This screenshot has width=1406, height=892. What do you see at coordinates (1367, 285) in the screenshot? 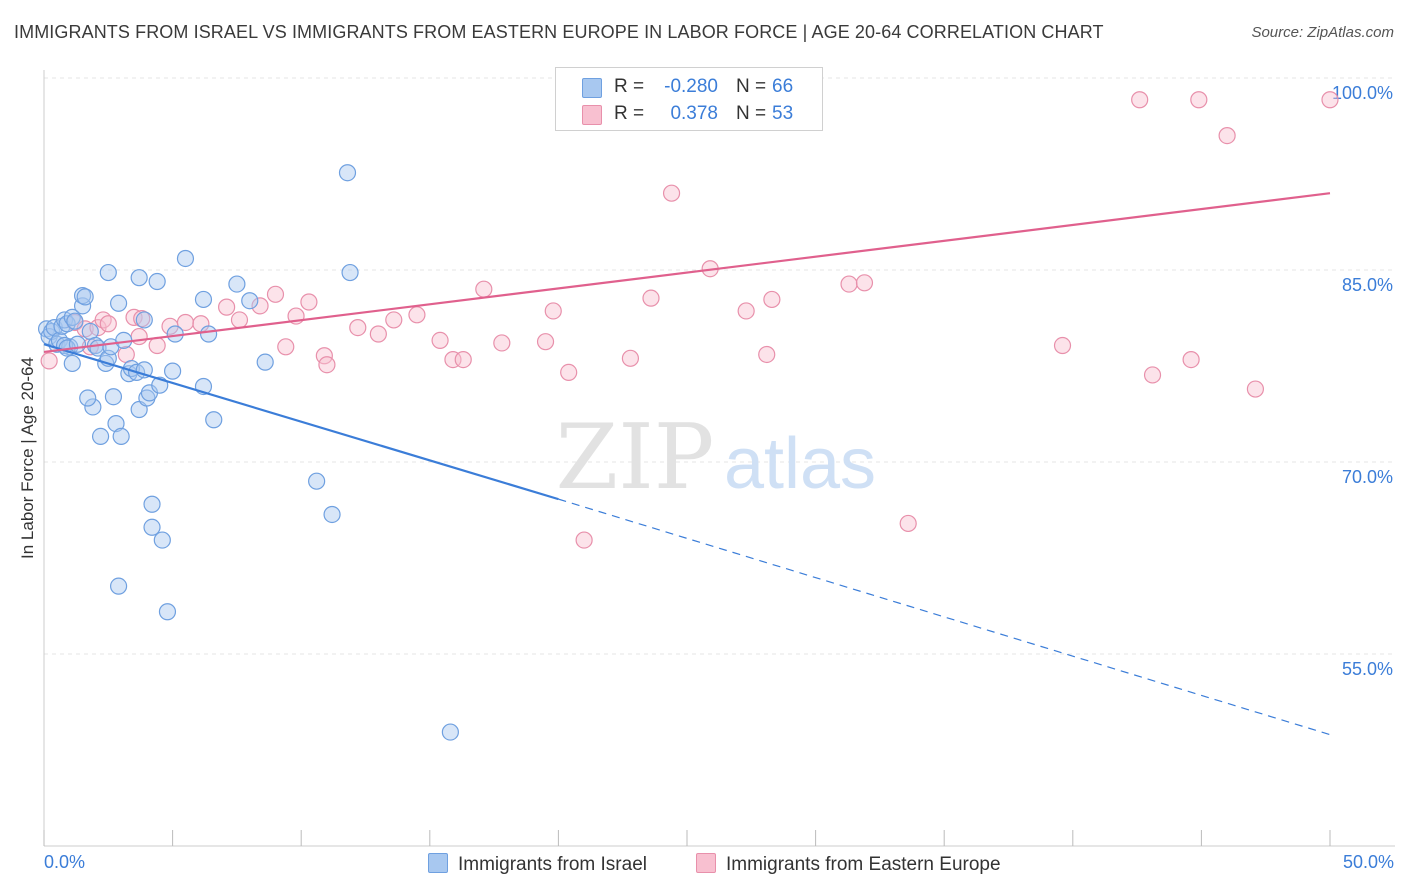
I see `y-tick-label: 85.0%` at bounding box center [1367, 285].